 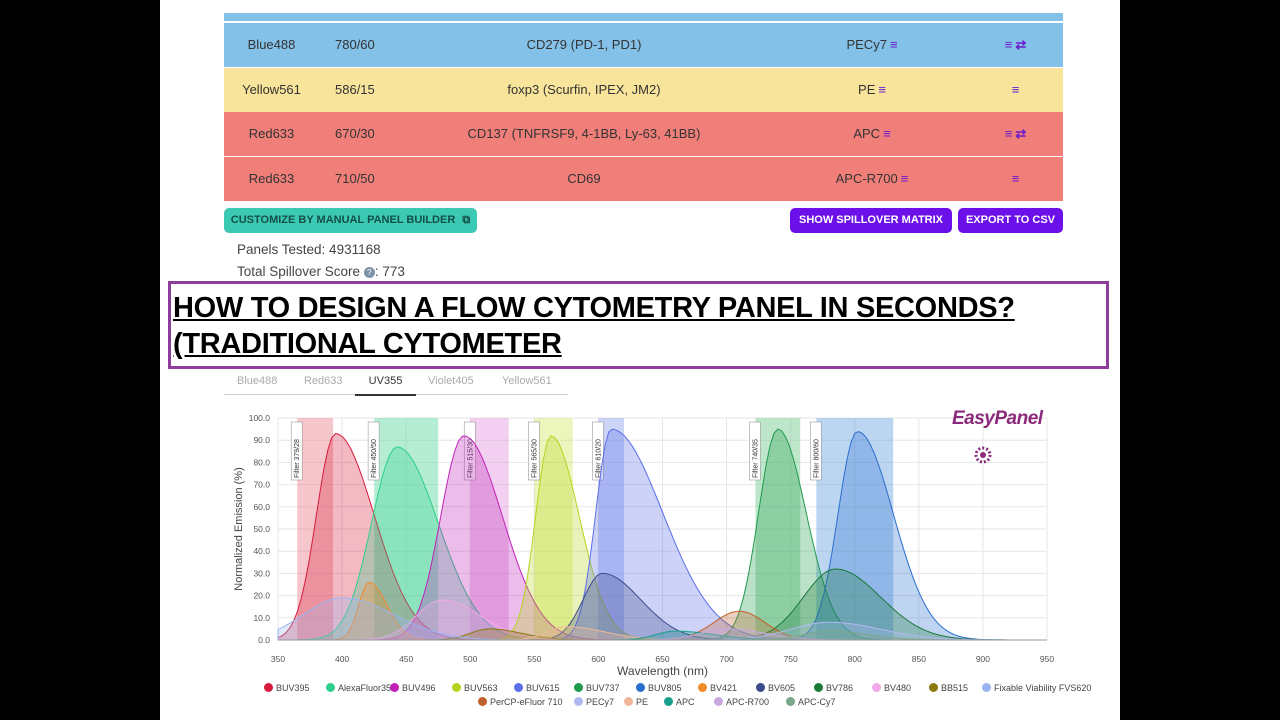 I want to click on legend-item: BV605, so click(x=775, y=688).